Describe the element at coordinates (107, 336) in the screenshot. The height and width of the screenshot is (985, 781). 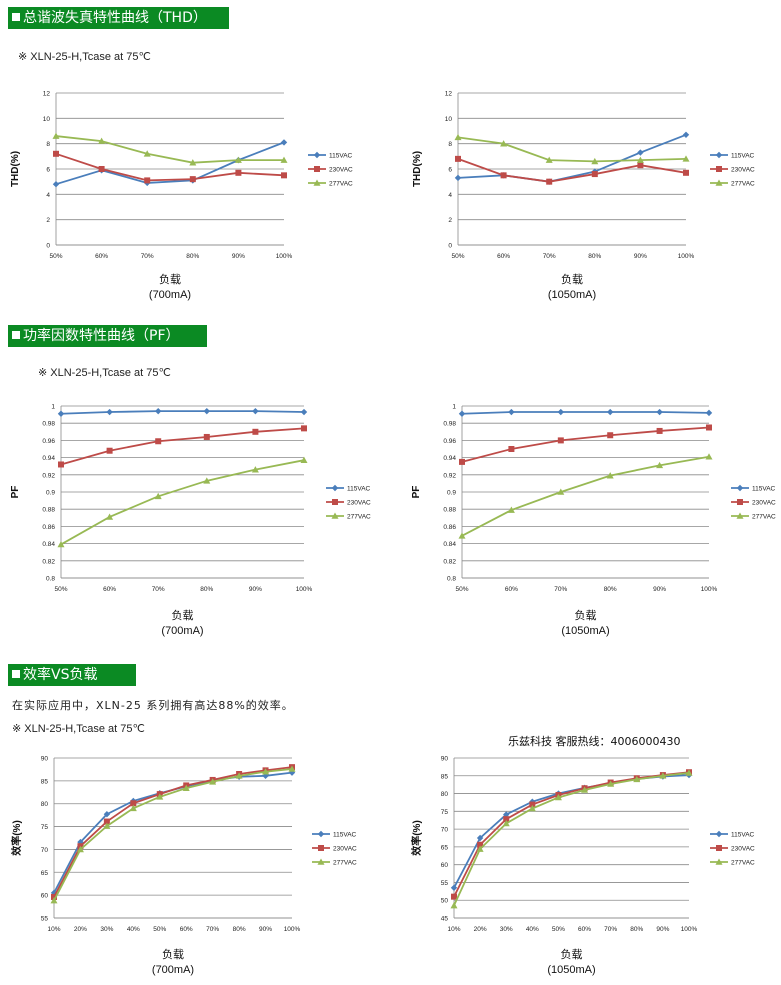
I see `pf-section-header: 功率因数特性曲线（PF）` at that location.